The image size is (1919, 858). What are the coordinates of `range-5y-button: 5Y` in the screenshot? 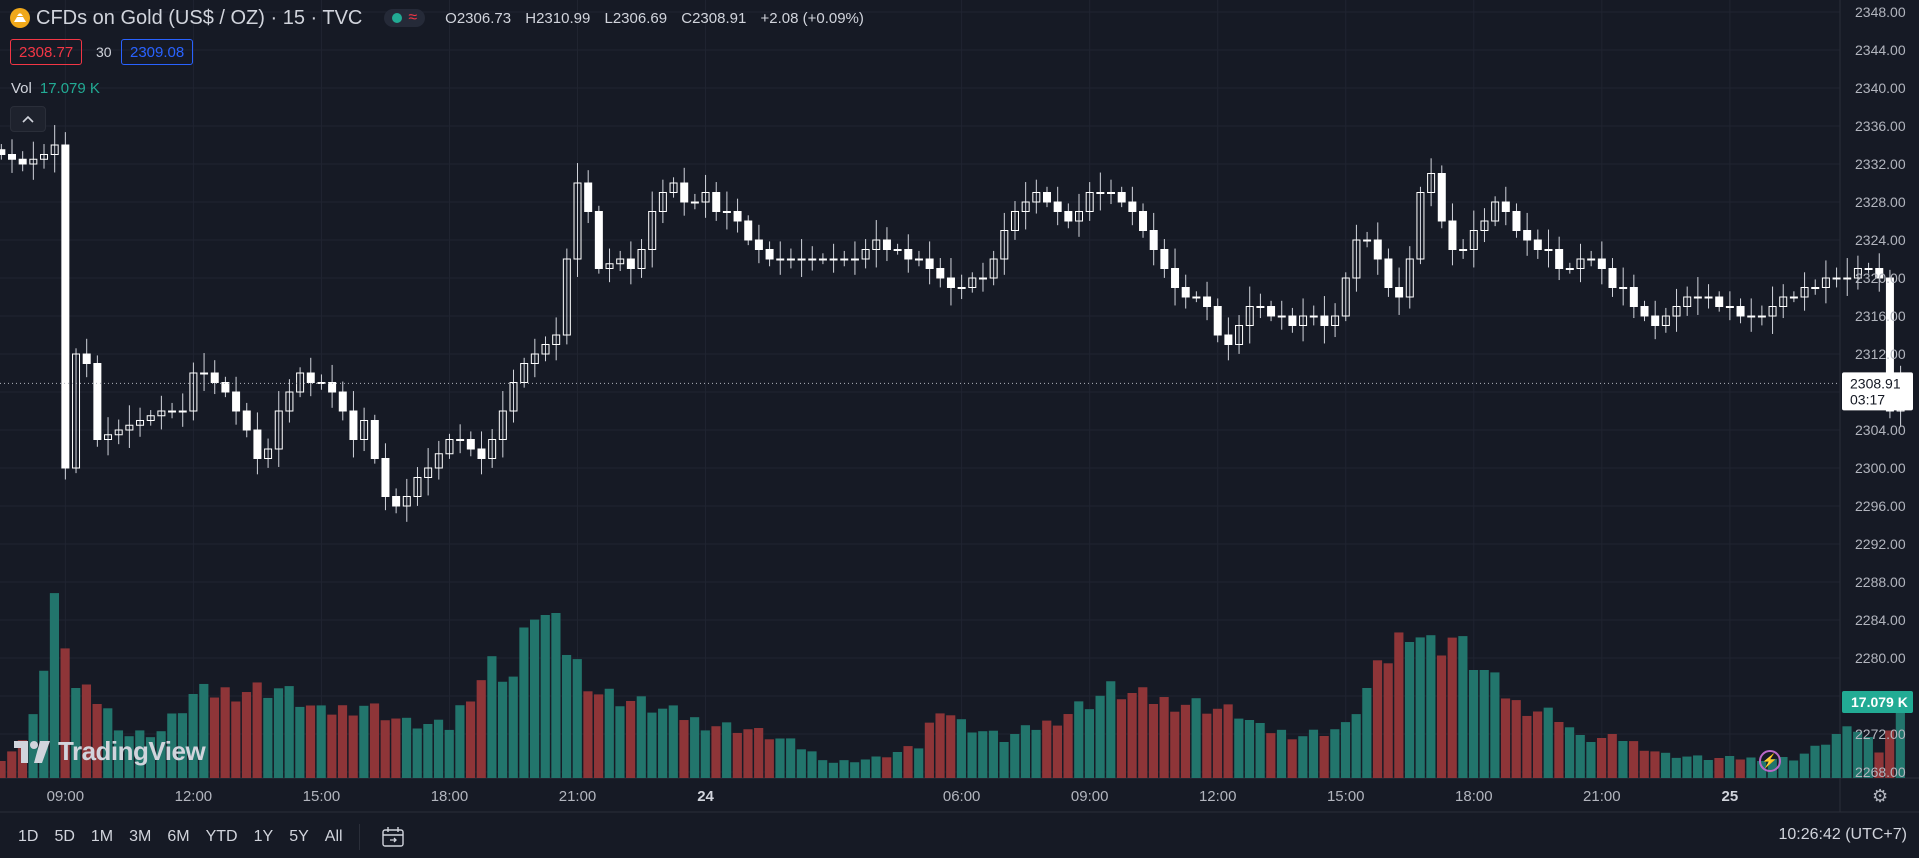 It's located at (299, 836).